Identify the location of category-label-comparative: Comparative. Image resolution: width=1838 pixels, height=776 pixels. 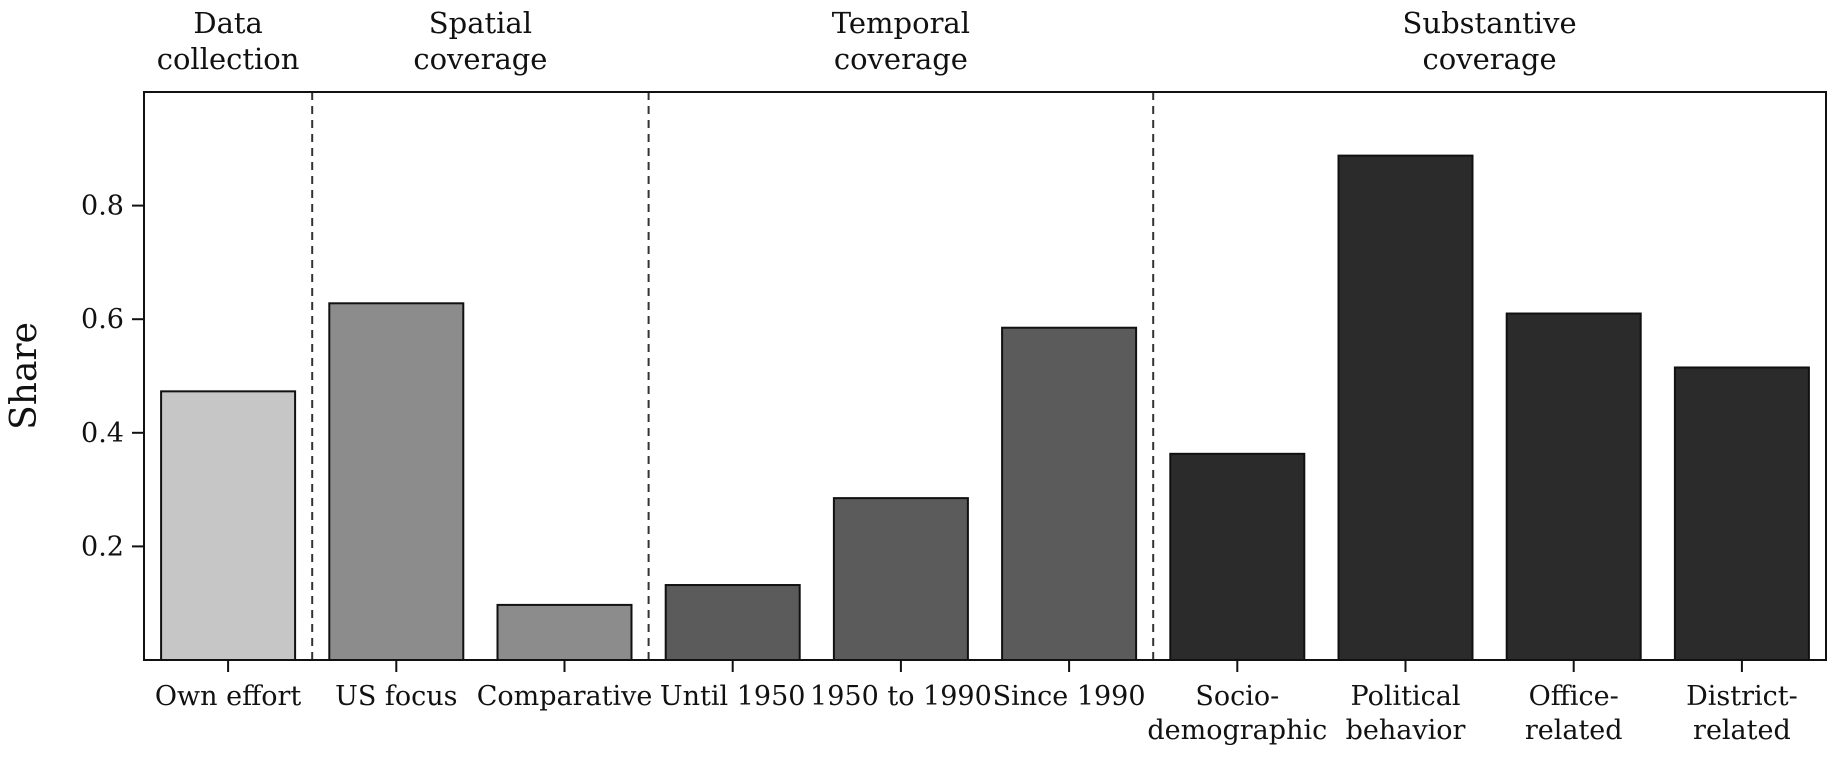
(565, 696).